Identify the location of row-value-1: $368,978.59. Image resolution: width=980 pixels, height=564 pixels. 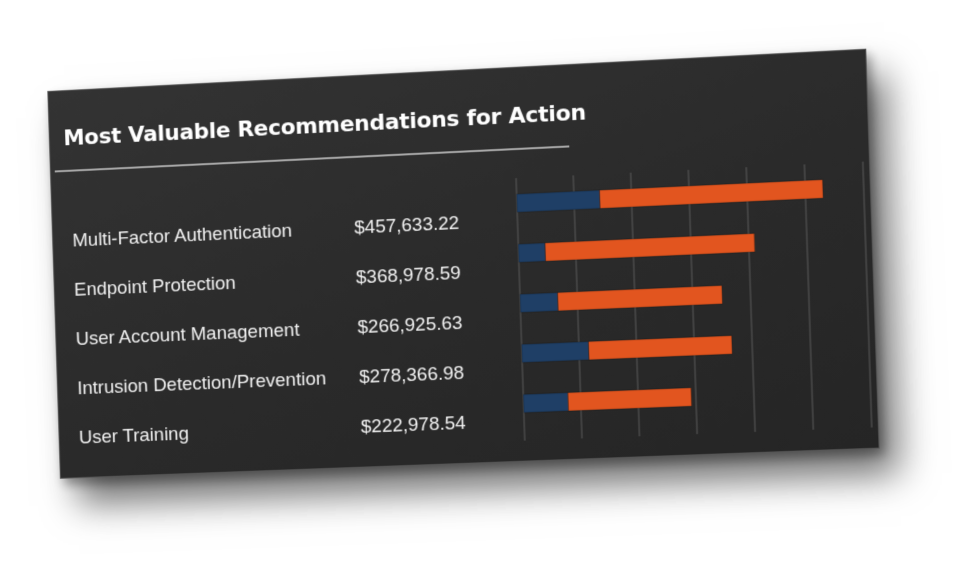
(408, 275).